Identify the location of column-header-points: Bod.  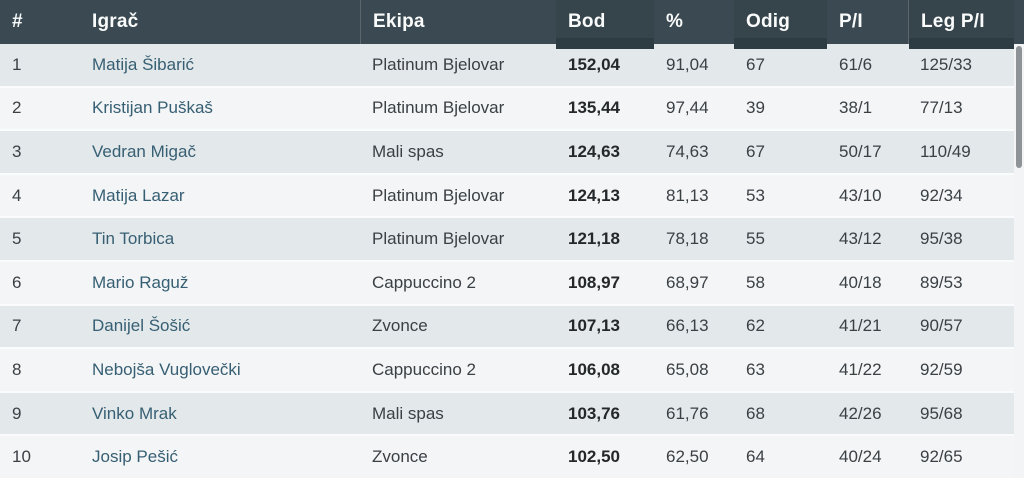
(605, 24).